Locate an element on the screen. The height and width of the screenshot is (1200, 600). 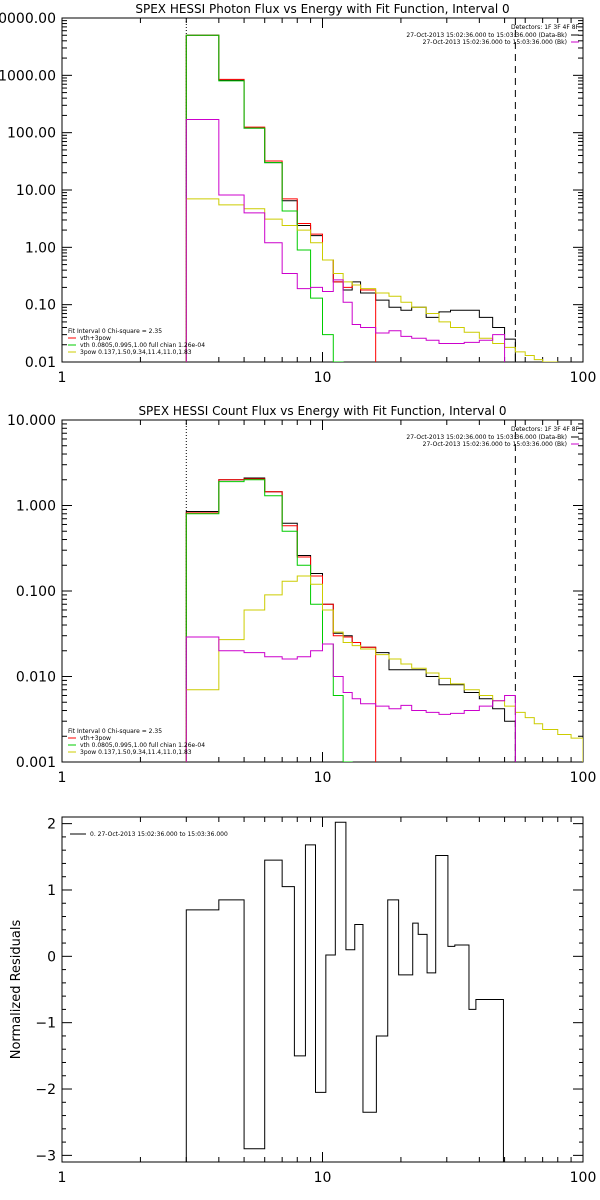
y-tick-label: 1000.00 is located at coordinates (28, 76).